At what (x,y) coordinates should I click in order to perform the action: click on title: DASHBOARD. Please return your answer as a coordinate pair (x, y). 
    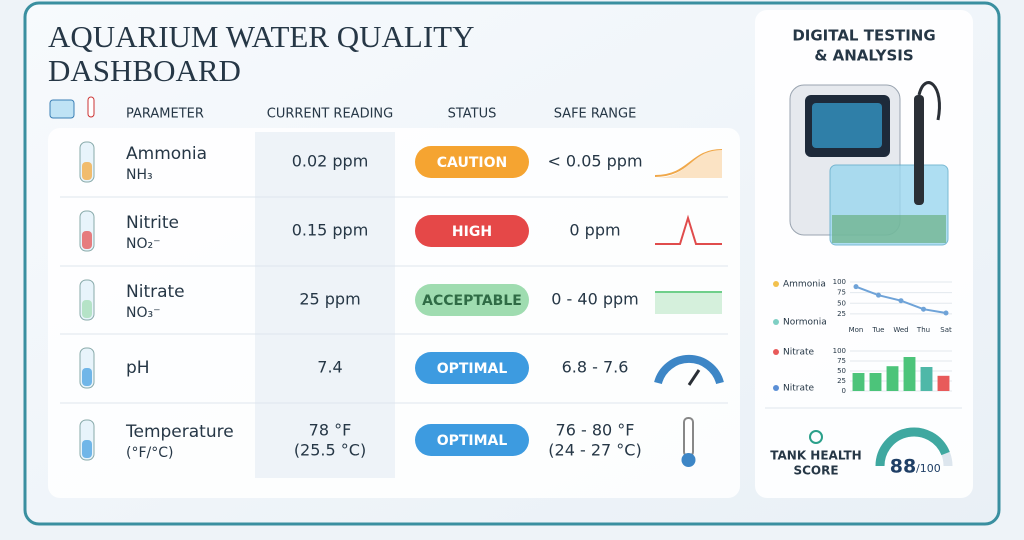
    Looking at the image, I should click on (144, 70).